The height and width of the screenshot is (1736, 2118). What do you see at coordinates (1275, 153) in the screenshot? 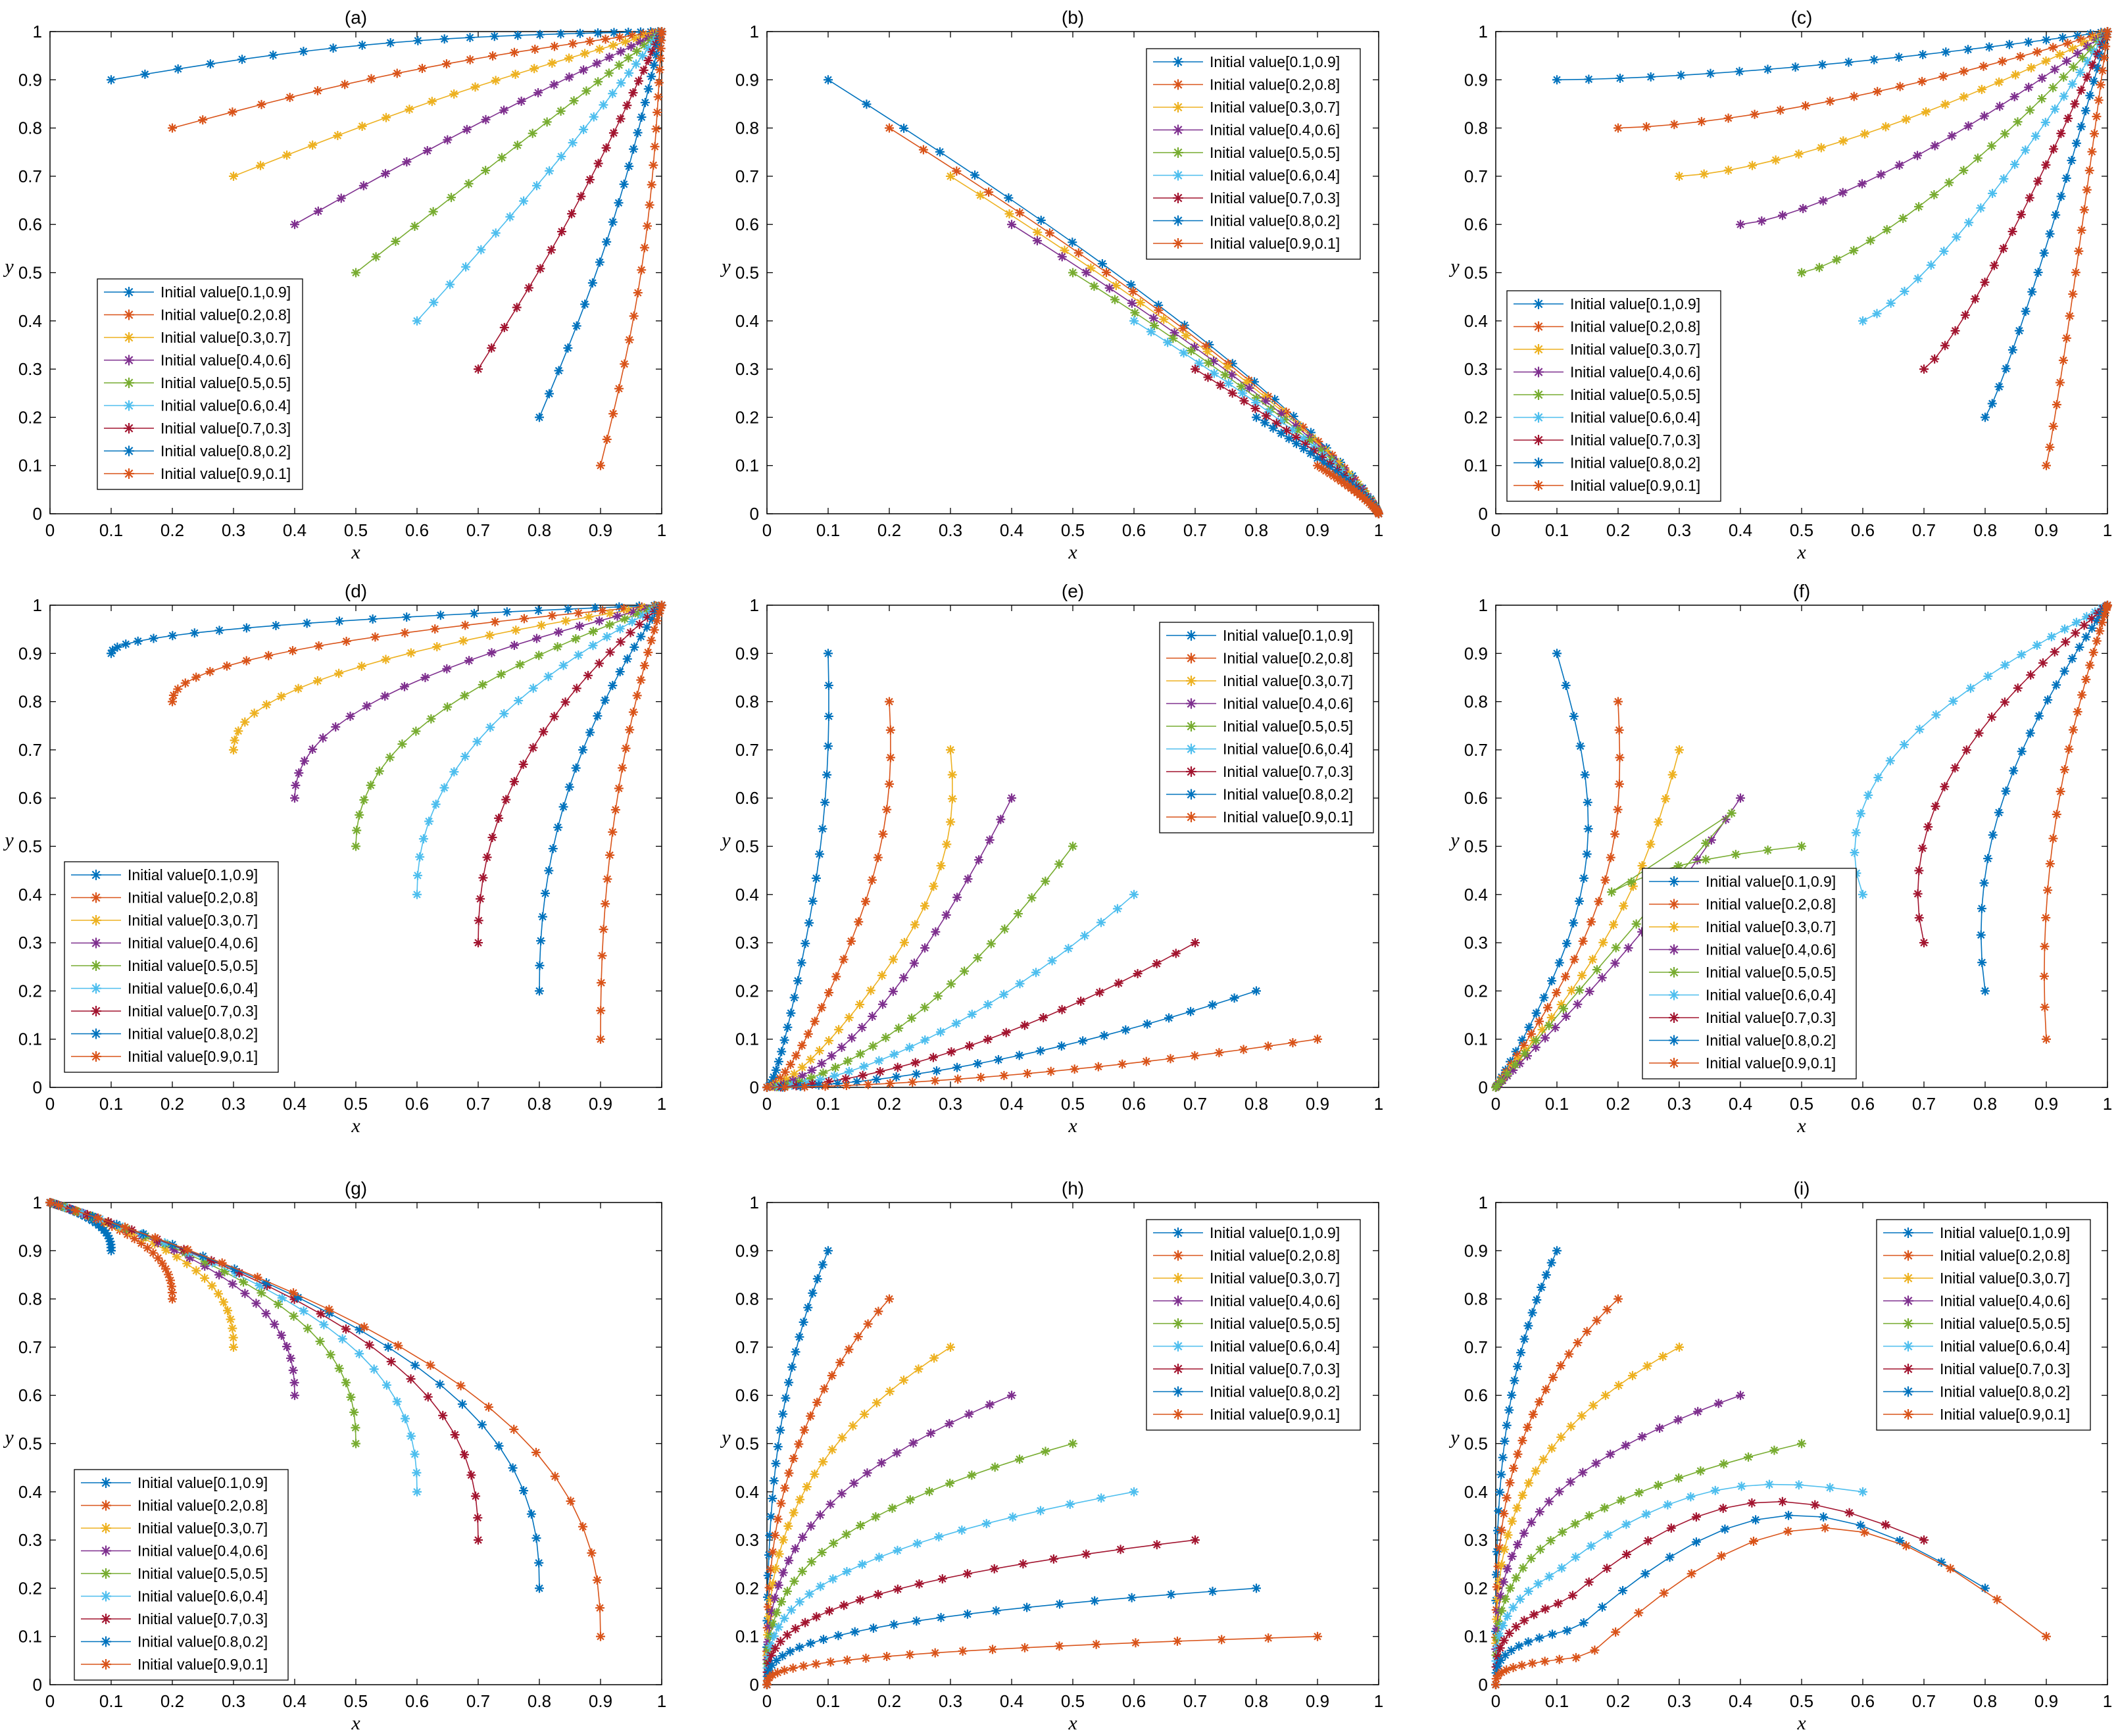
I see `legend-entry-label: Initial value[0.5,0.5]` at bounding box center [1275, 153].